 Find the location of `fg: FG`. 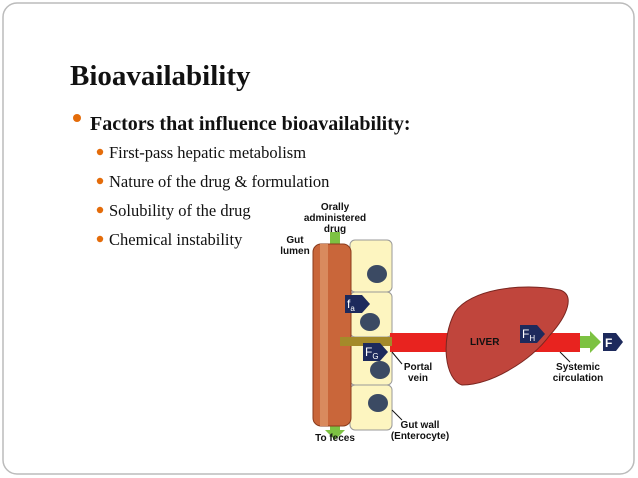

fg: FG is located at coordinates (372, 353).